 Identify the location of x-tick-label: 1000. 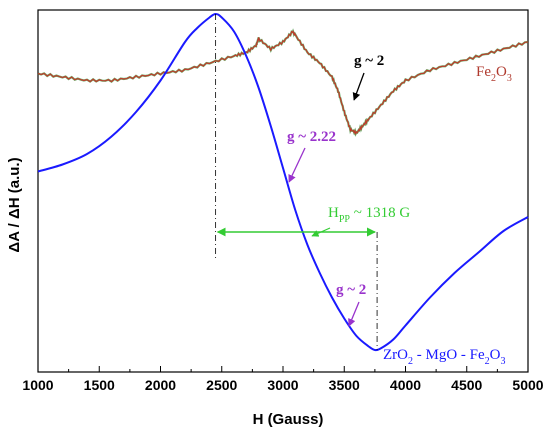
(37, 385).